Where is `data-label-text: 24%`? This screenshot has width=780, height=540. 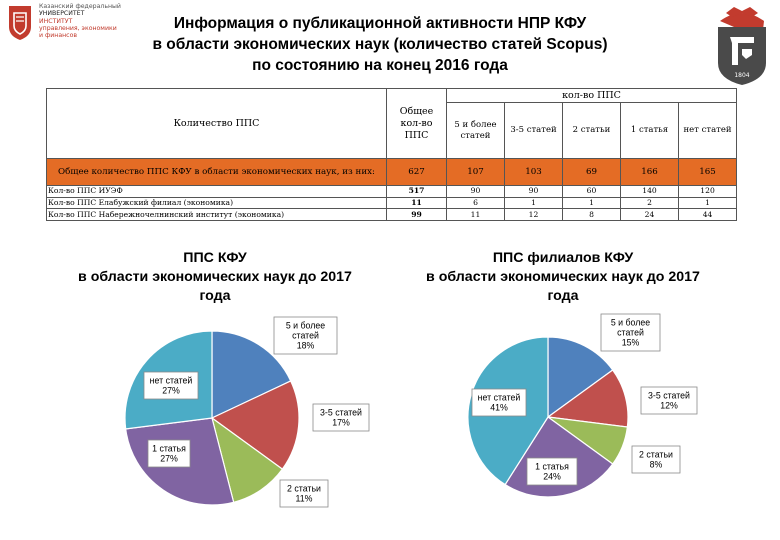
data-label-text: 24% is located at coordinates (552, 477).